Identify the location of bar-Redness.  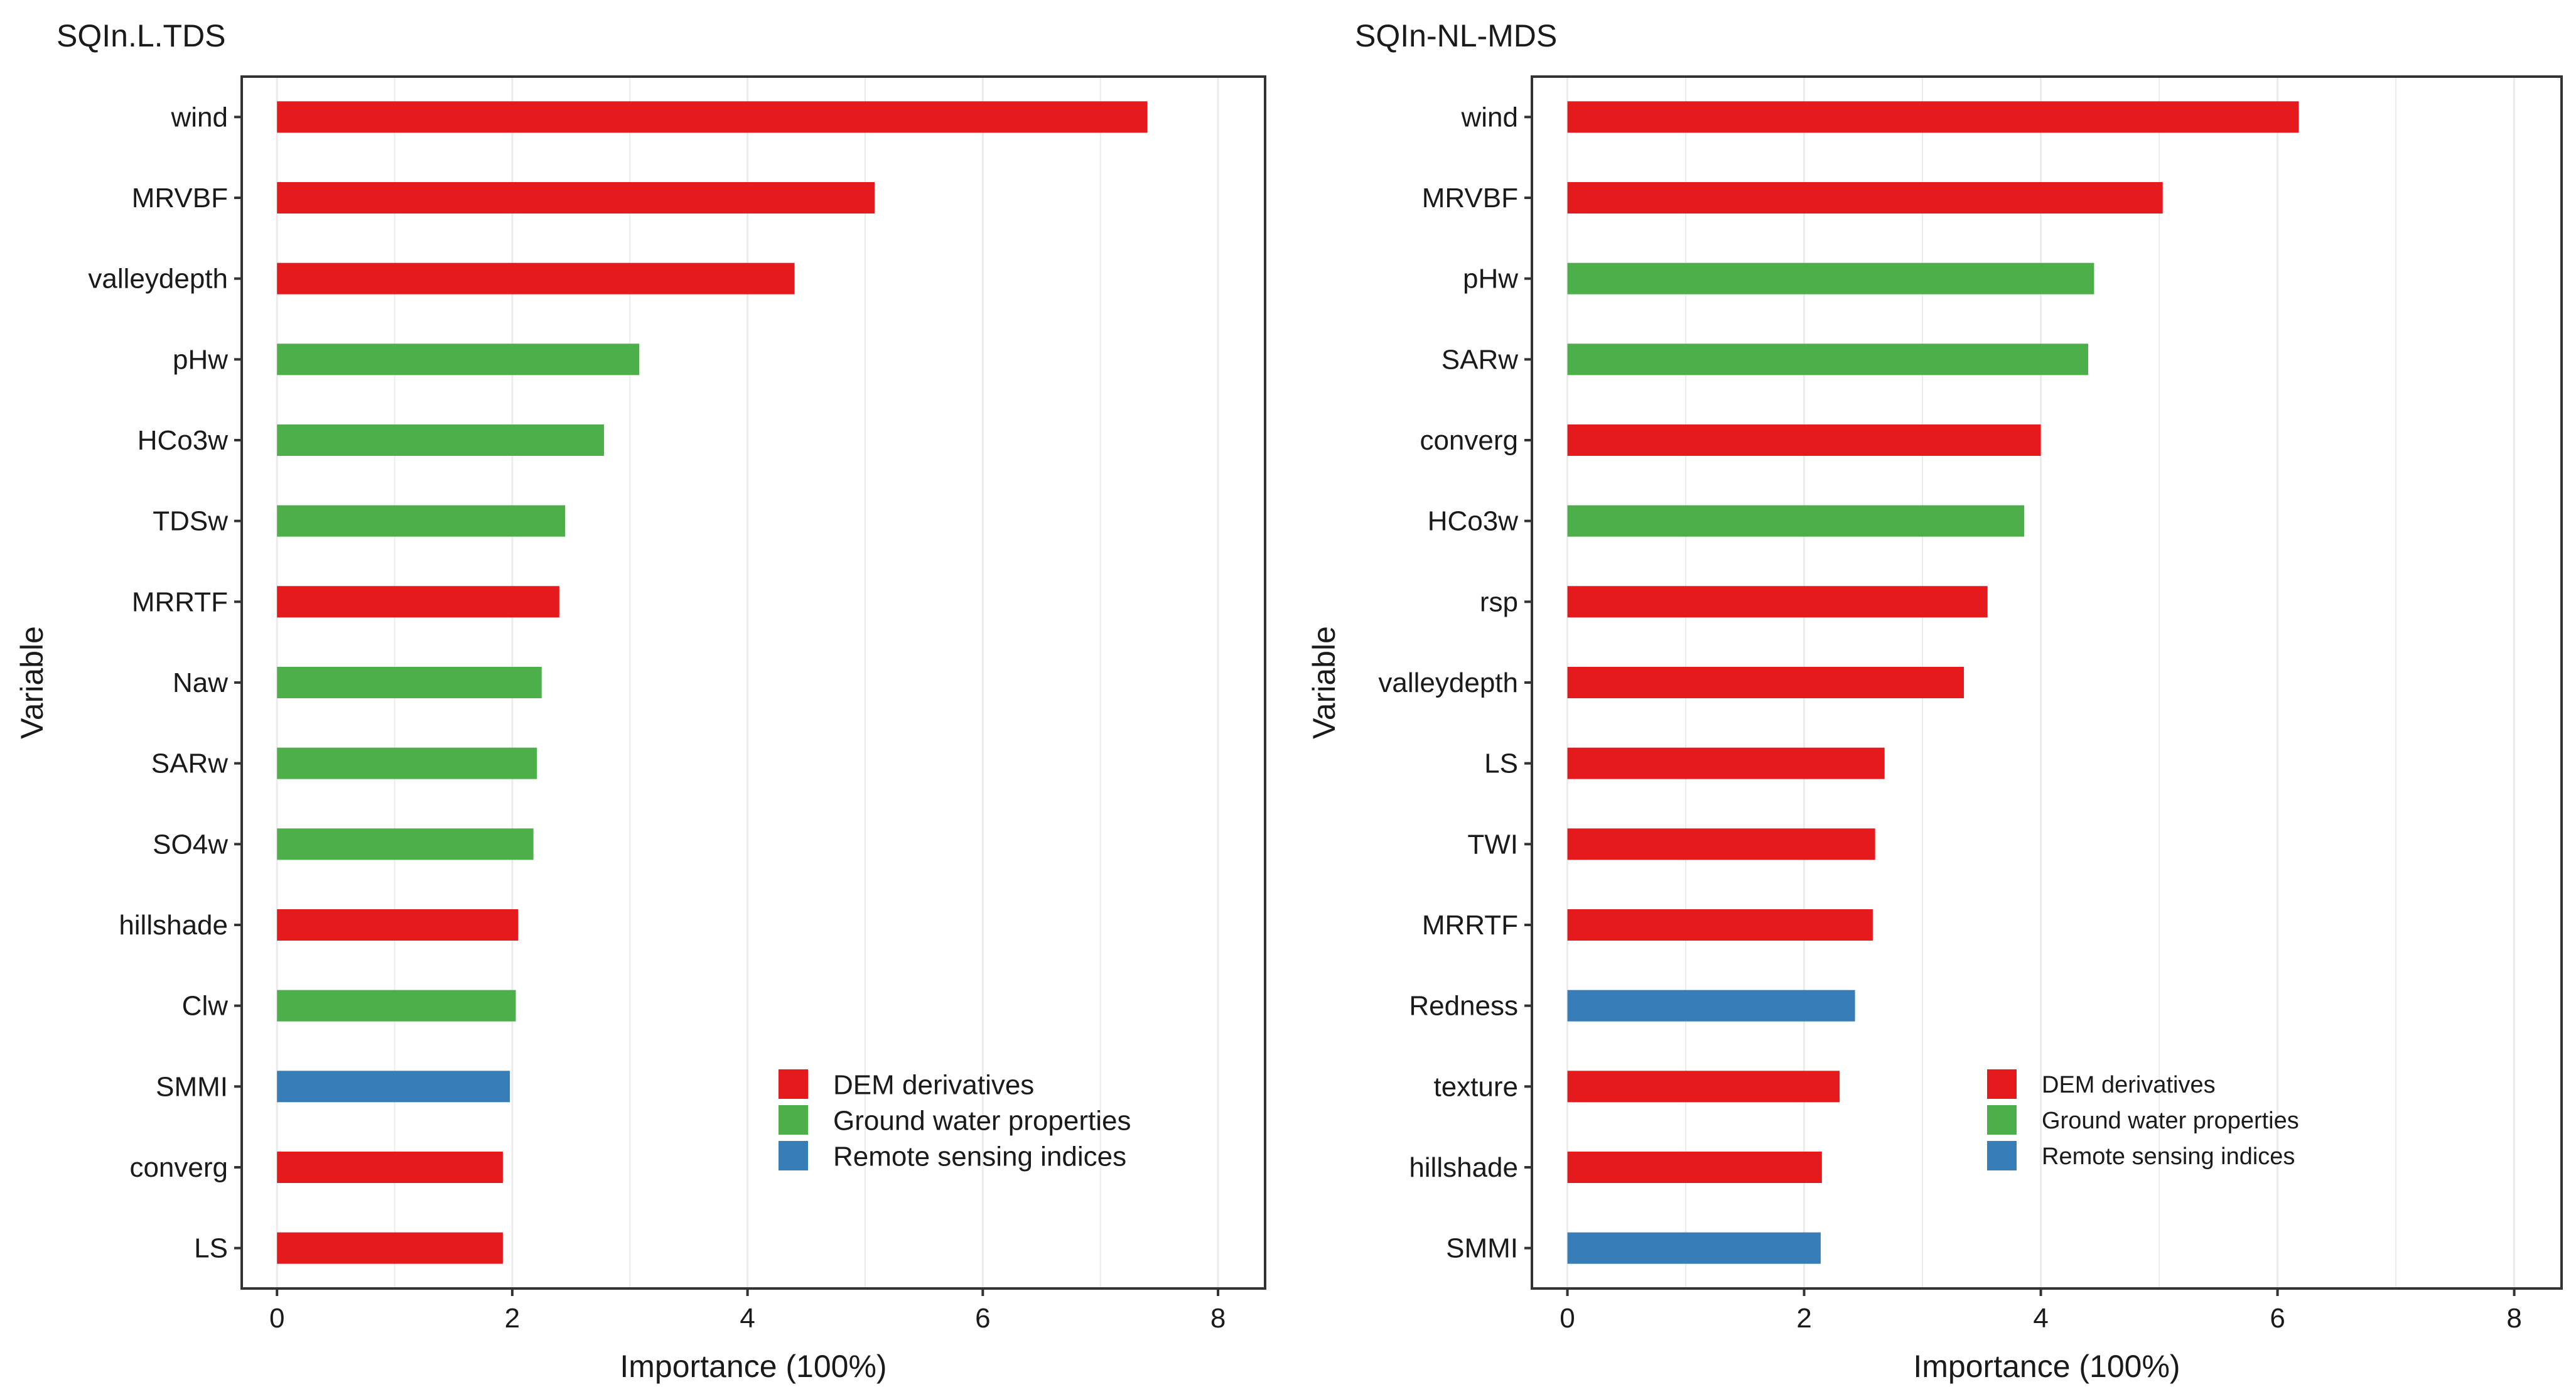
(1711, 1006).